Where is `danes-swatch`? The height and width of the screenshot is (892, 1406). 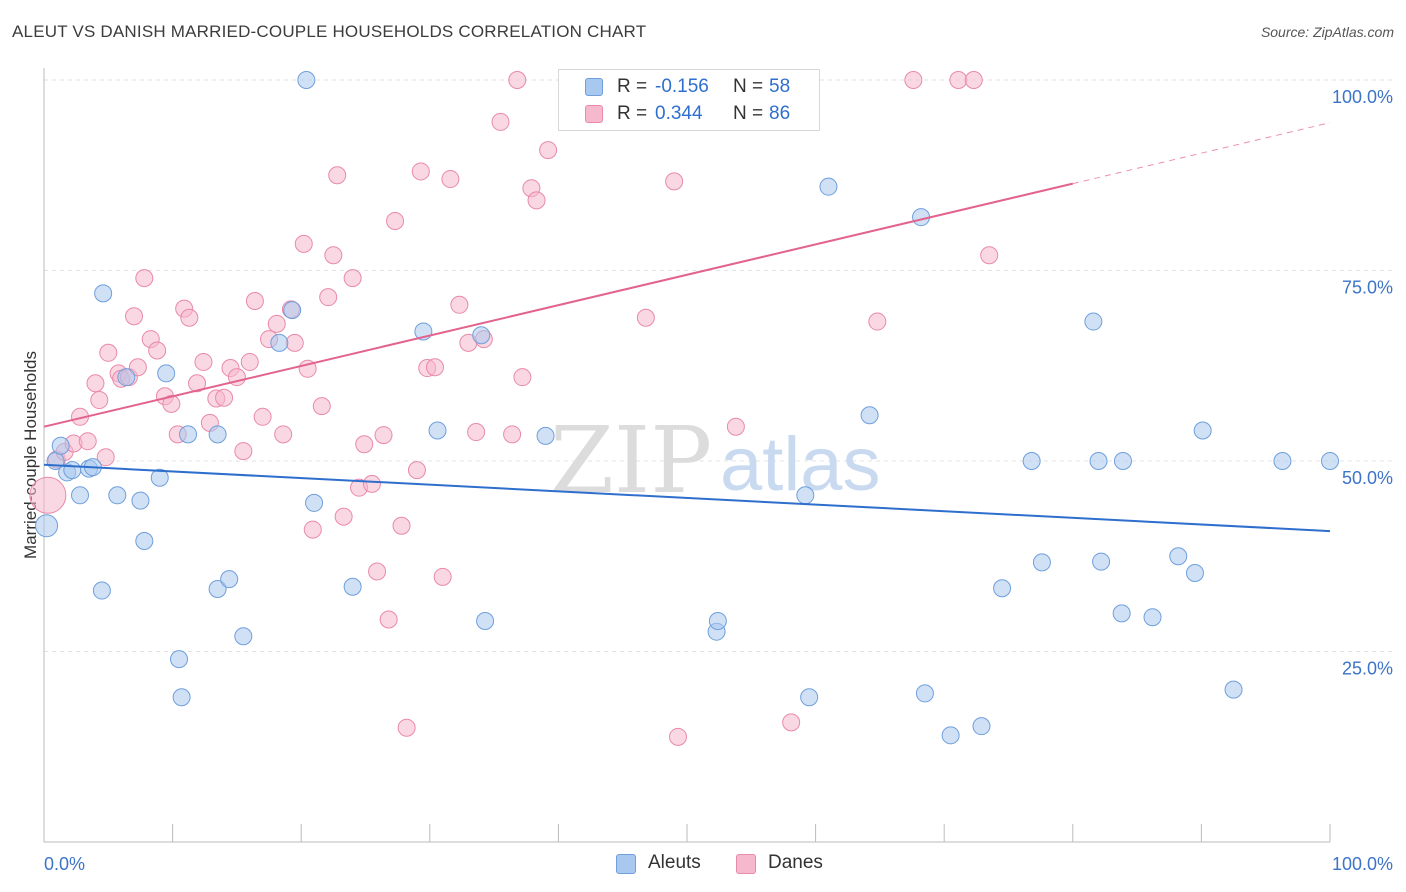
danes-swatch is located at coordinates (594, 114).